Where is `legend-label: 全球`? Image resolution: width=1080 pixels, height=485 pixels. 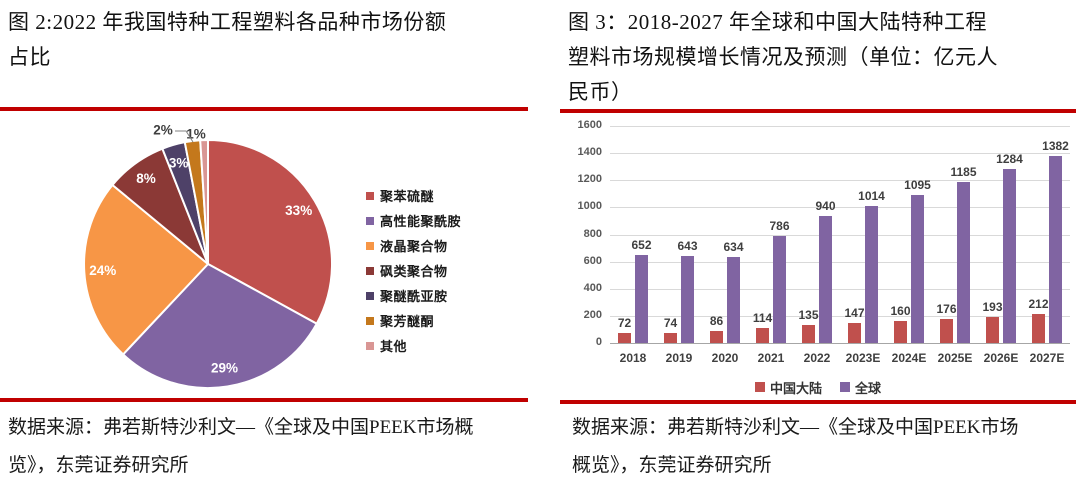 legend-label: 全球 is located at coordinates (868, 388).